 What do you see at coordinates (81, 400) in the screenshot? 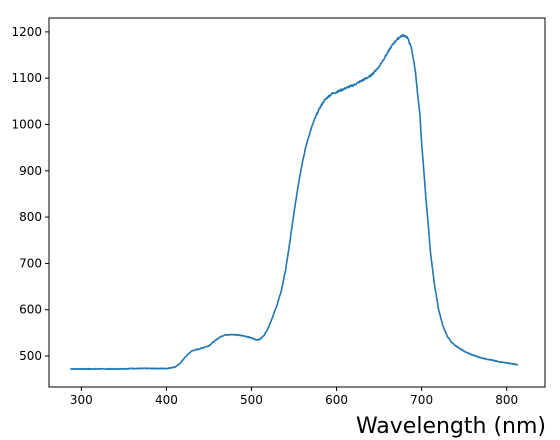
I see `x-tick-label: 300` at bounding box center [81, 400].